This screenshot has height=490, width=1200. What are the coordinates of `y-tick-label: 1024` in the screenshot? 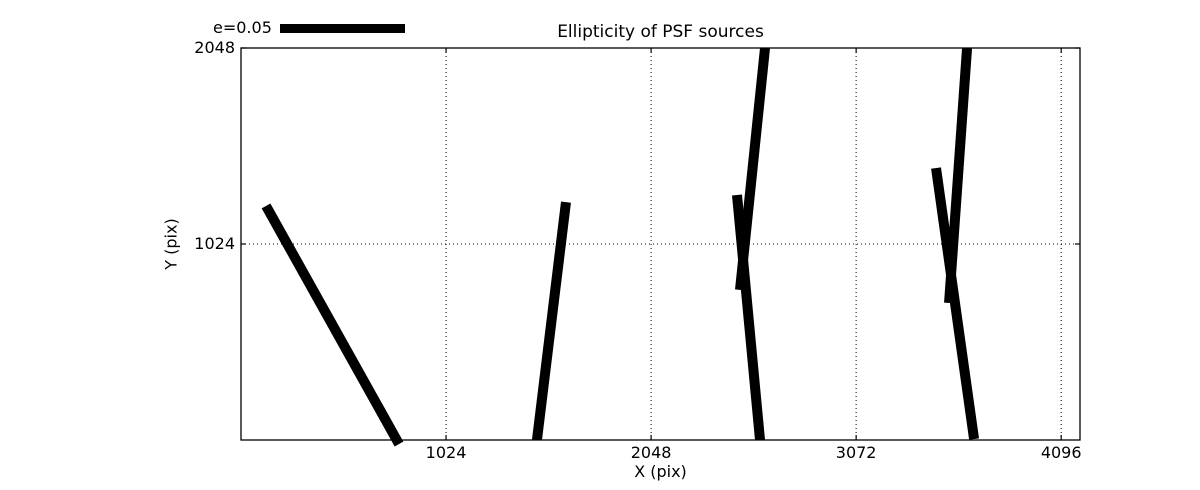 It's located at (214, 243).